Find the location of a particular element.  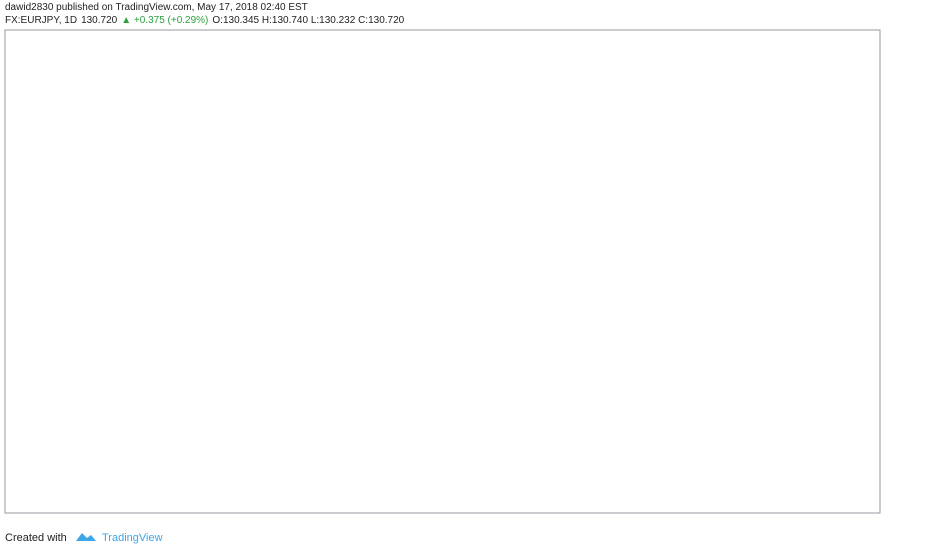

created-with: Created with is located at coordinates (36, 538).